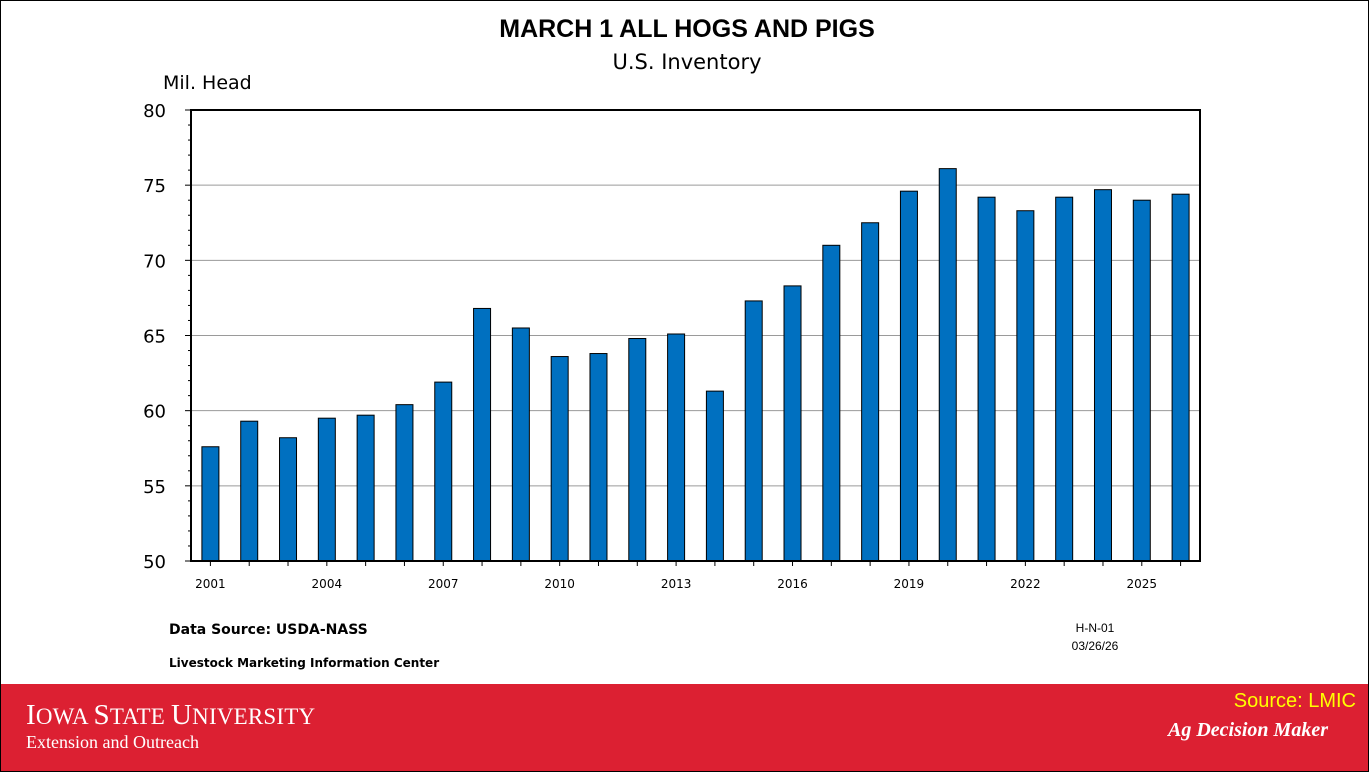 This screenshot has width=1369, height=772. What do you see at coordinates (101, 715) in the screenshot?
I see `wordmark-cap-2: S` at bounding box center [101, 715].